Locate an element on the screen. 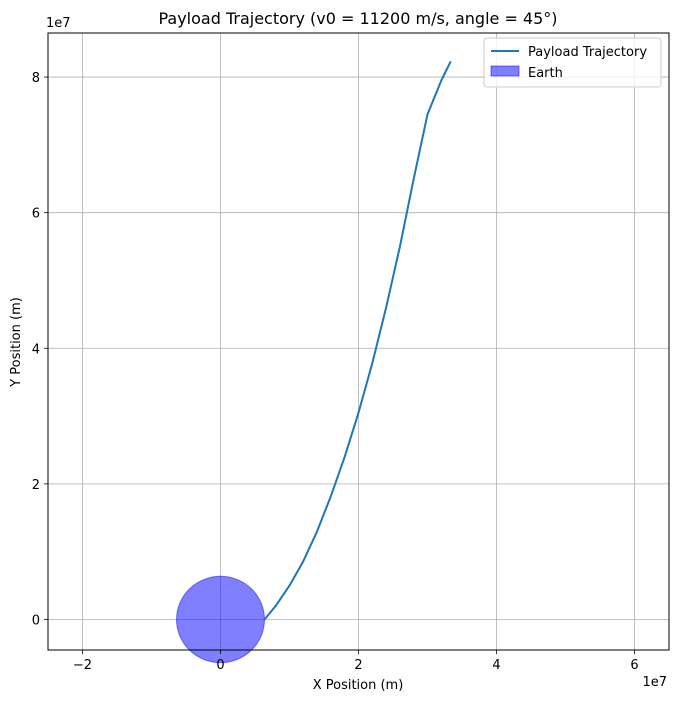  y-tick-label: 4 is located at coordinates (36, 349).